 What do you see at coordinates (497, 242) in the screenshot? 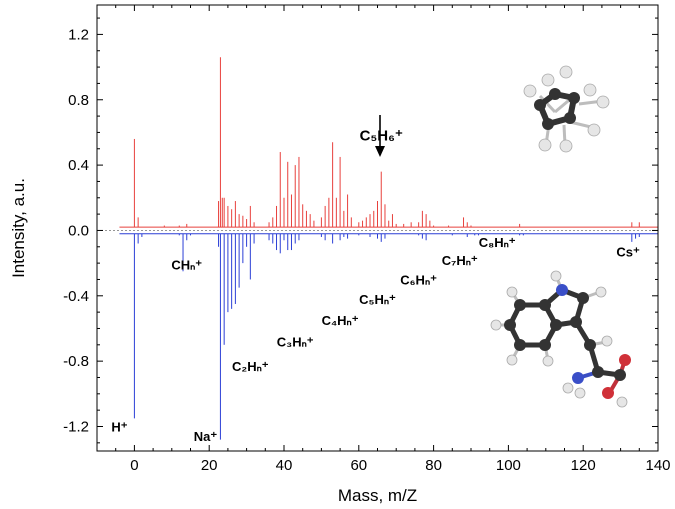
I see `peak-annotation: C₈Hₙ⁺` at bounding box center [497, 242].